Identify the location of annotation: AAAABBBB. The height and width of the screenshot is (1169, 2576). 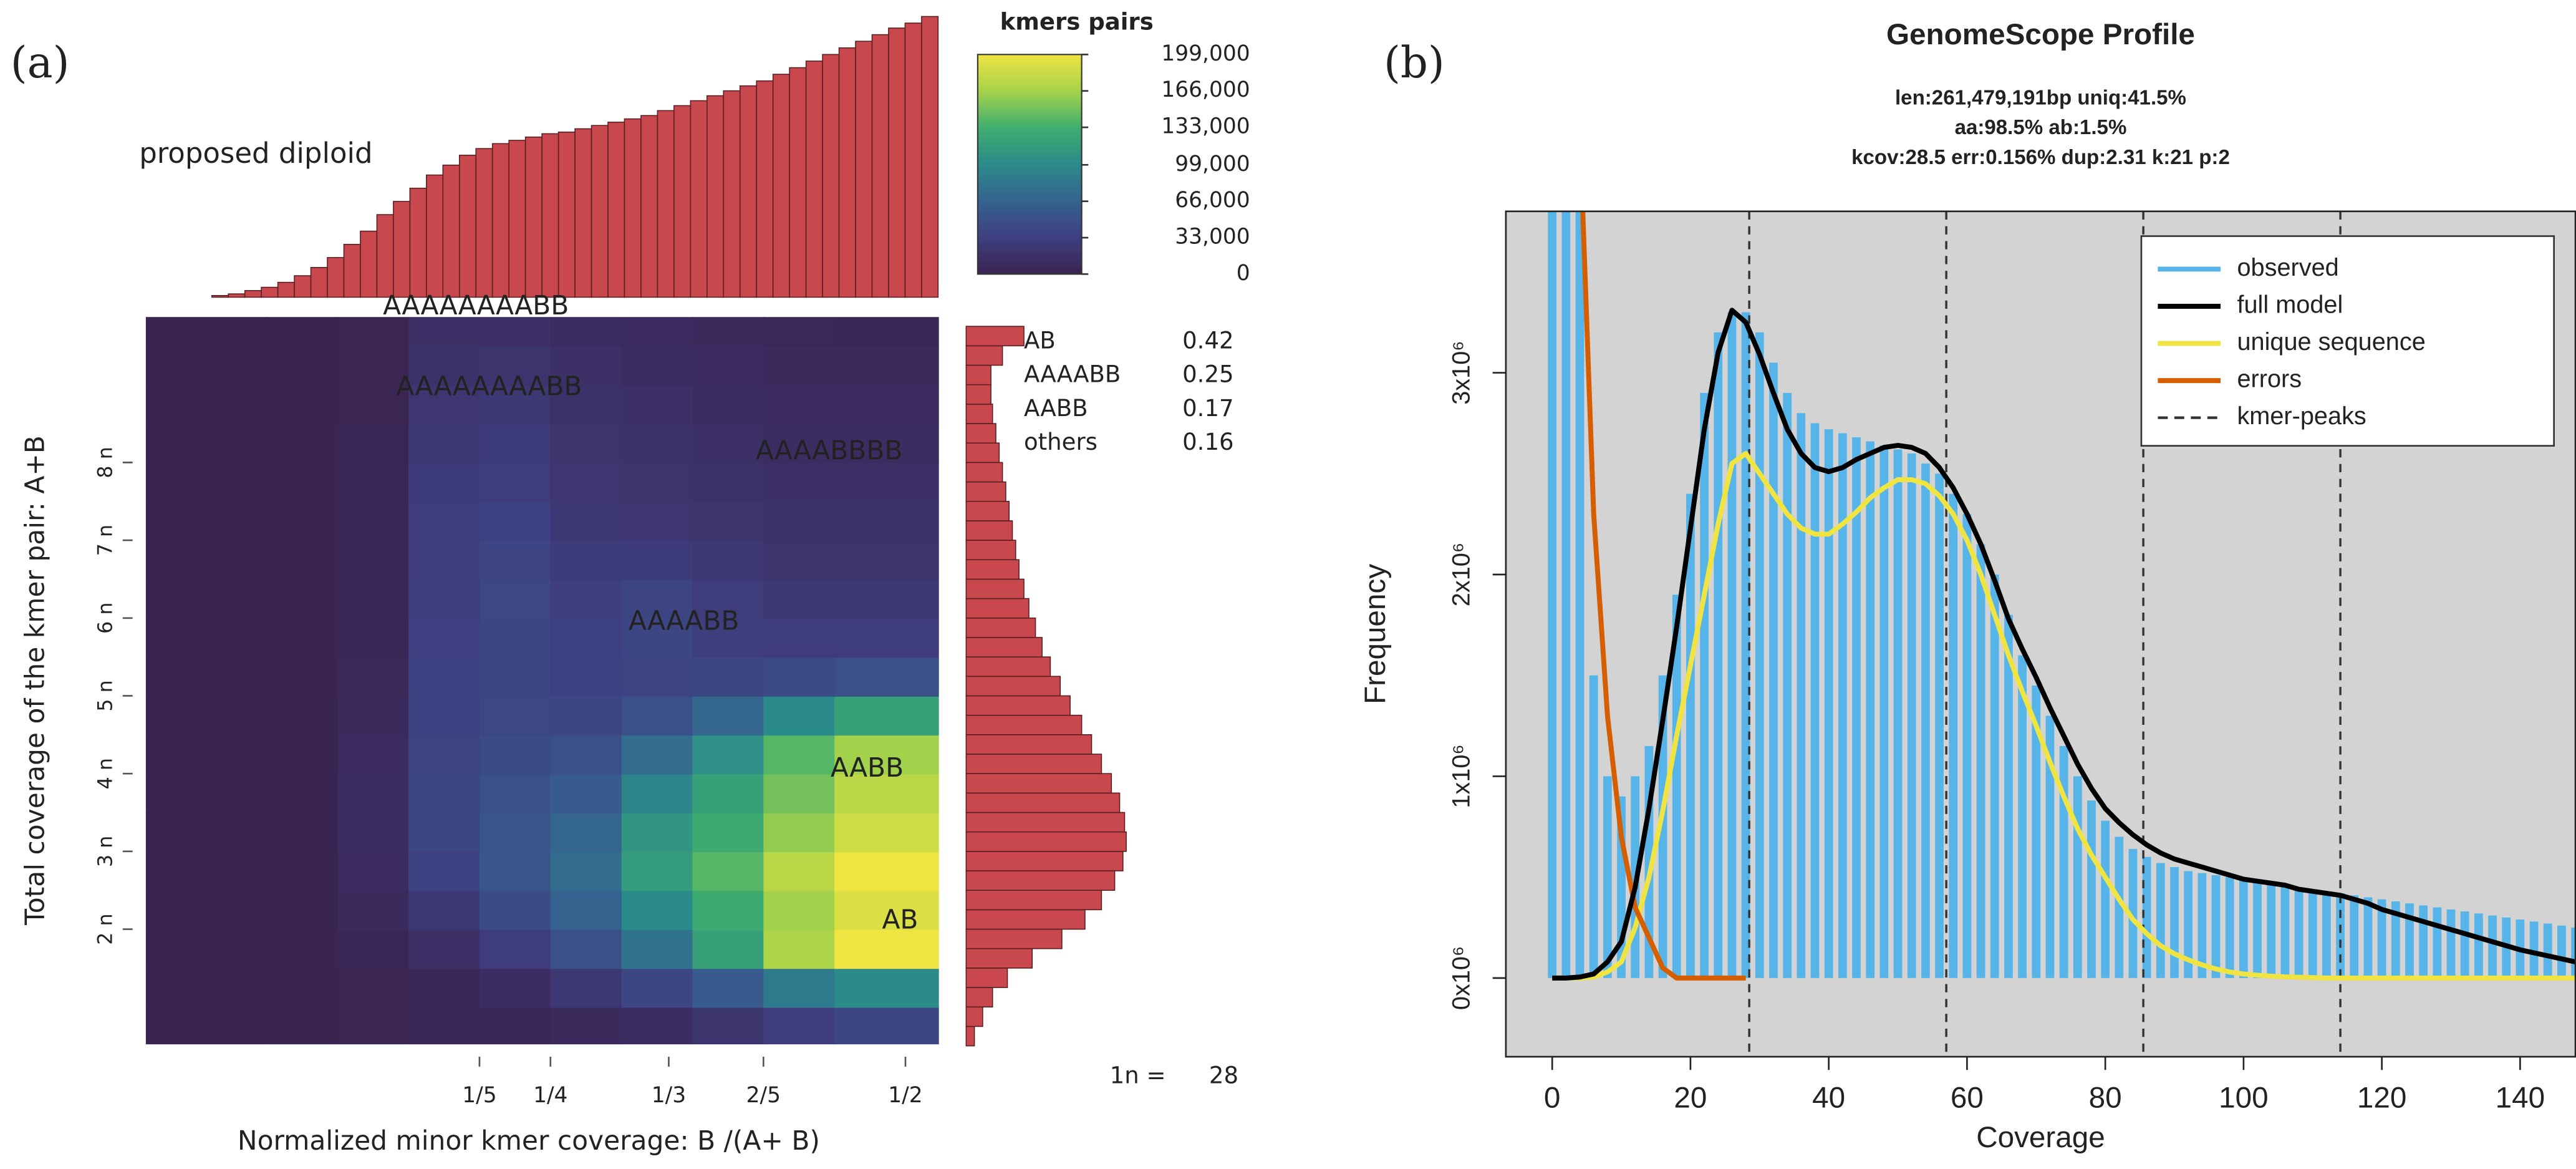
(829, 450).